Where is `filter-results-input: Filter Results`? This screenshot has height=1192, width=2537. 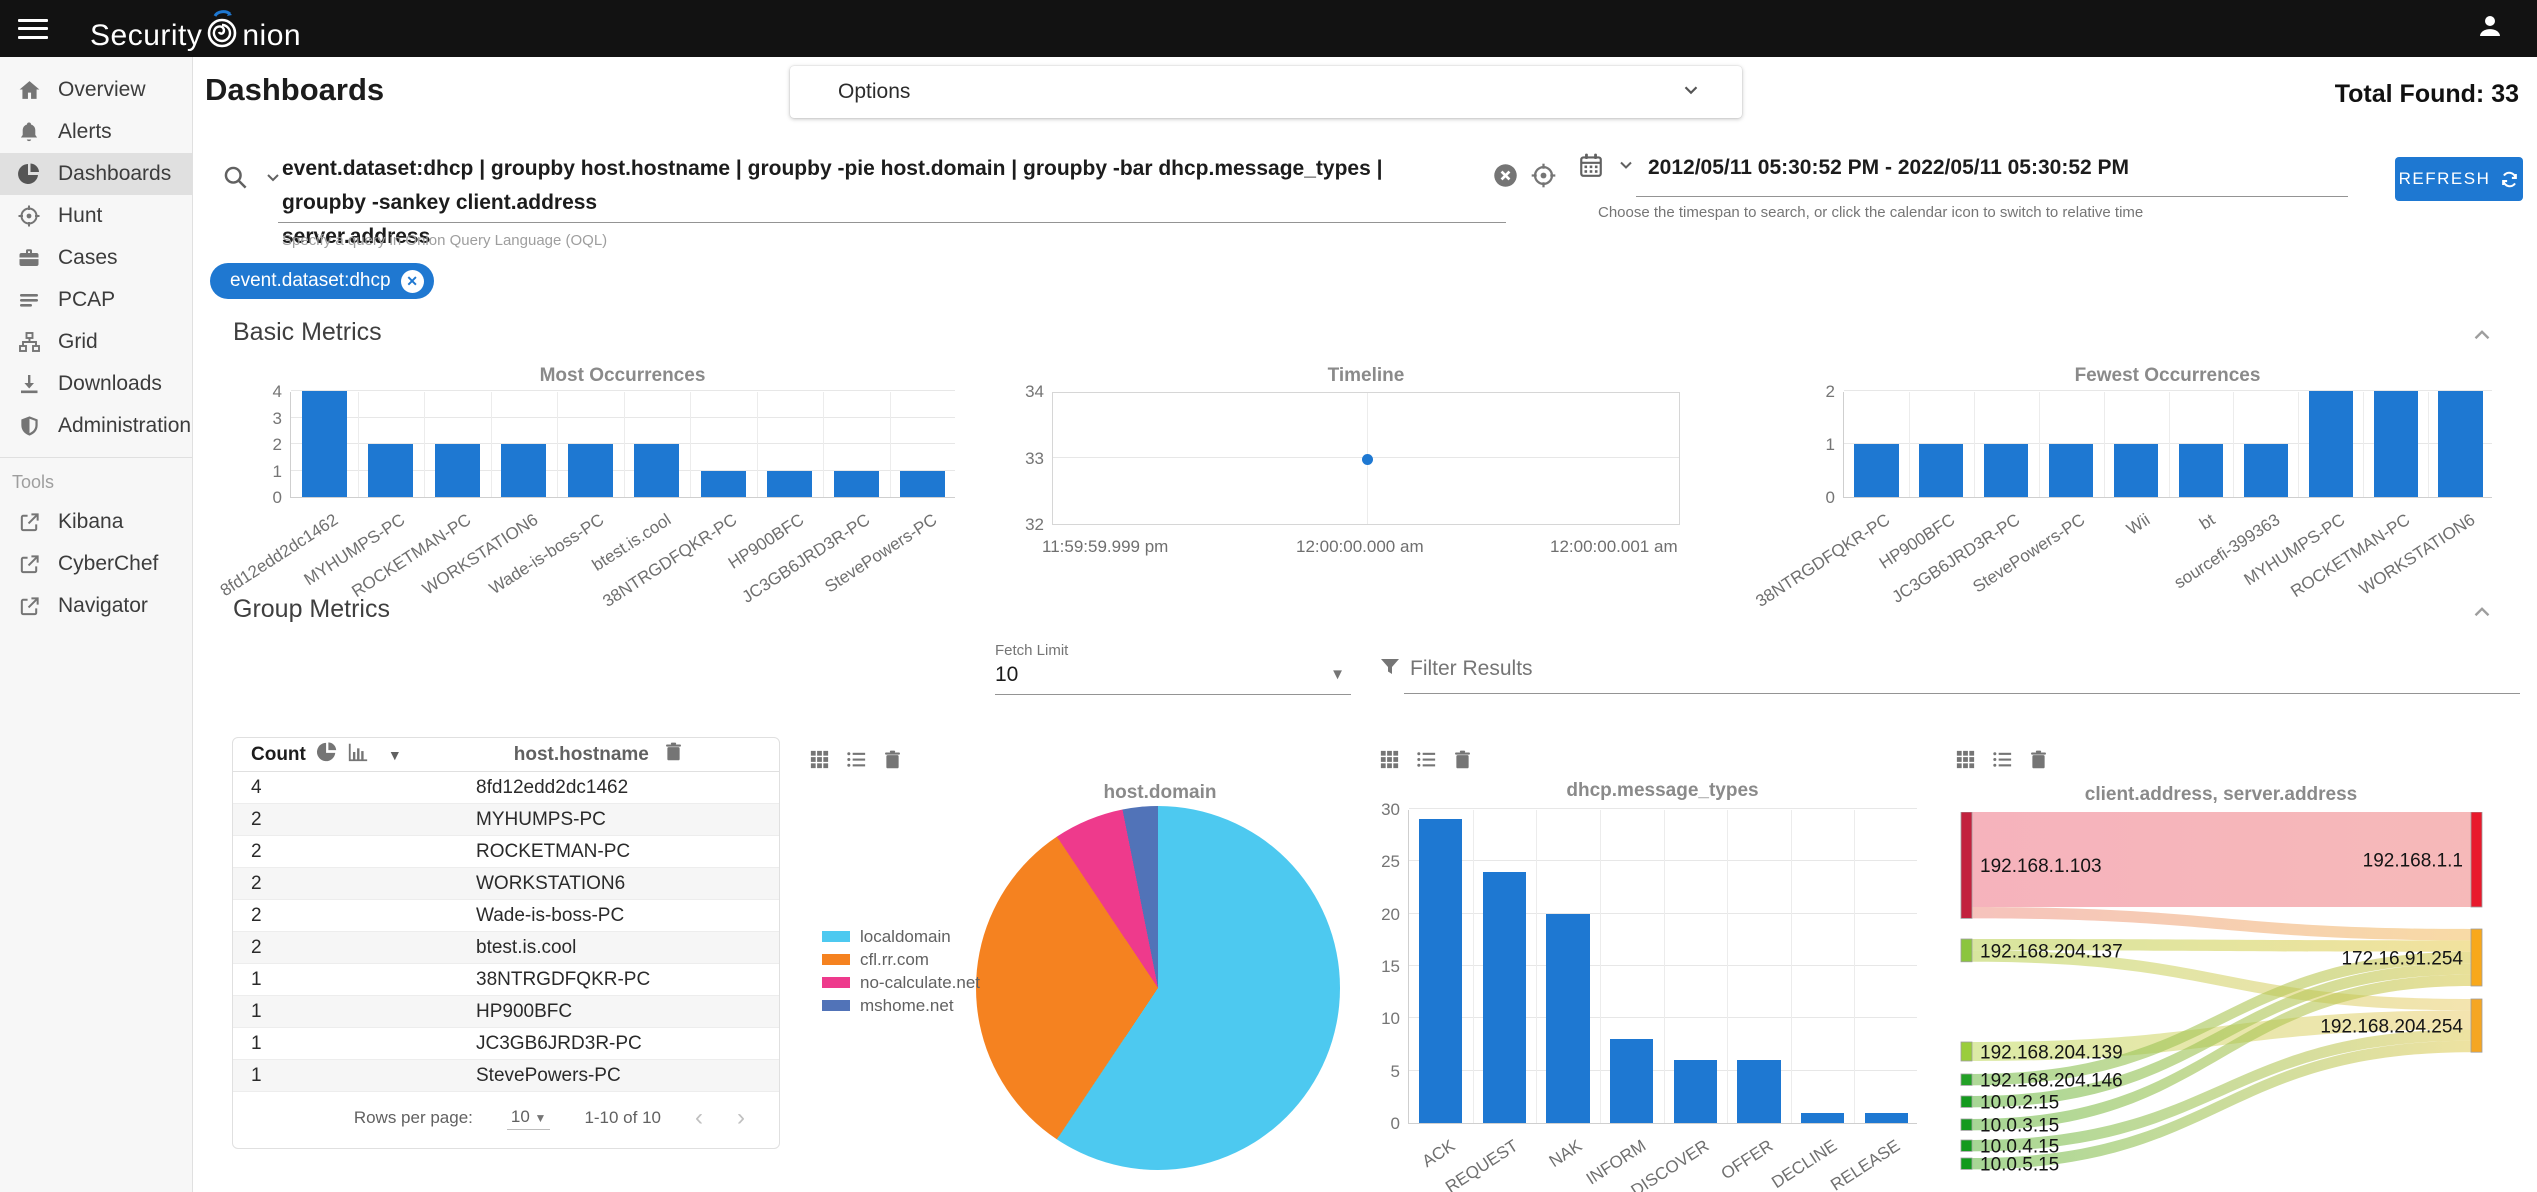
filter-results-input: Filter Results is located at coordinates (1949, 674).